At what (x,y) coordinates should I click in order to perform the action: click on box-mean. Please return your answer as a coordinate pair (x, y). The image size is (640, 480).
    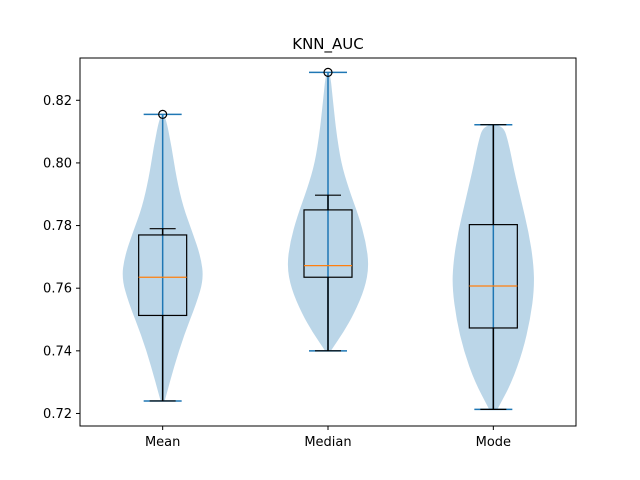
    Looking at the image, I should click on (163, 275).